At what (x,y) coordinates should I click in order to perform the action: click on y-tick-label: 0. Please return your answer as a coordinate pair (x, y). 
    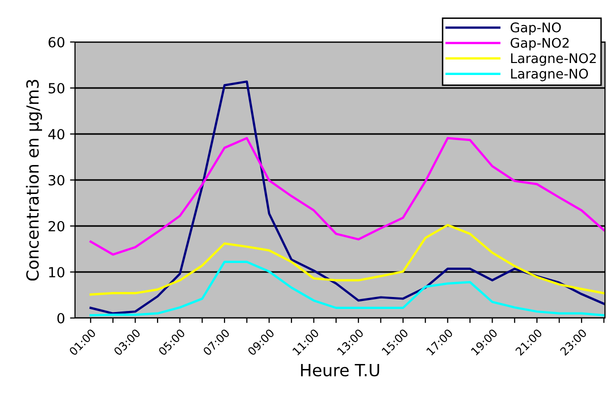
    Looking at the image, I should click on (60, 318).